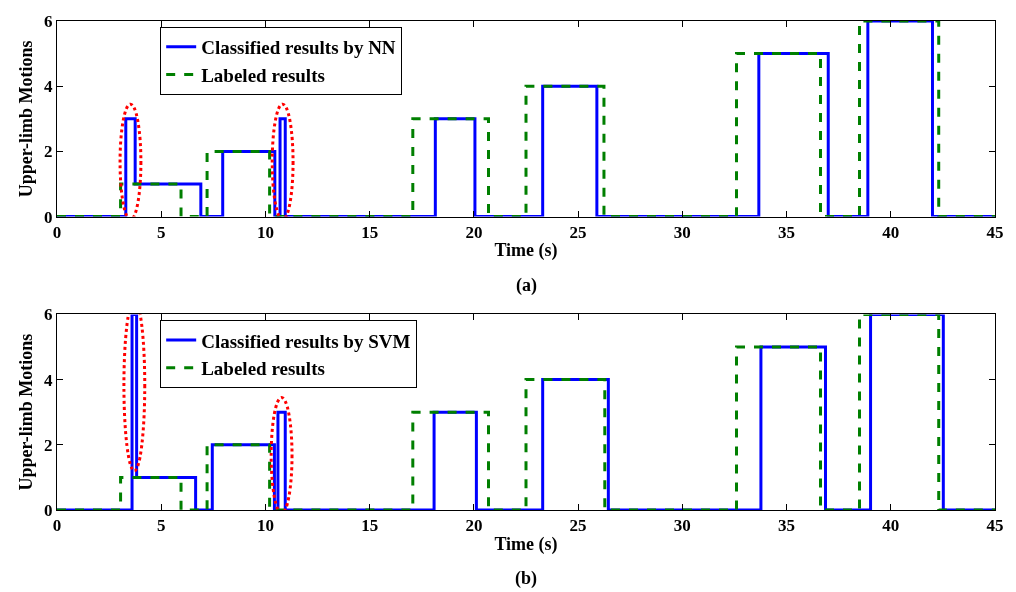 This screenshot has width=1016, height=592. What do you see at coordinates (526, 578) in the screenshot?
I see `text: (b)` at bounding box center [526, 578].